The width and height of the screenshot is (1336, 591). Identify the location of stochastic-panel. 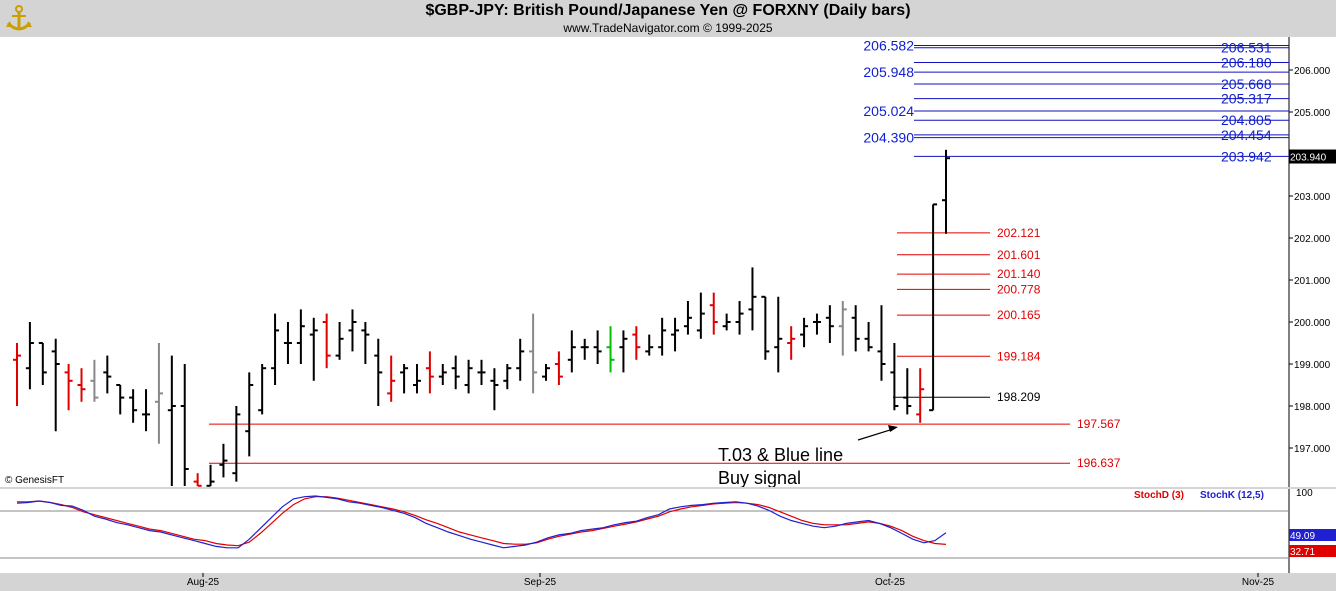
(644, 531).